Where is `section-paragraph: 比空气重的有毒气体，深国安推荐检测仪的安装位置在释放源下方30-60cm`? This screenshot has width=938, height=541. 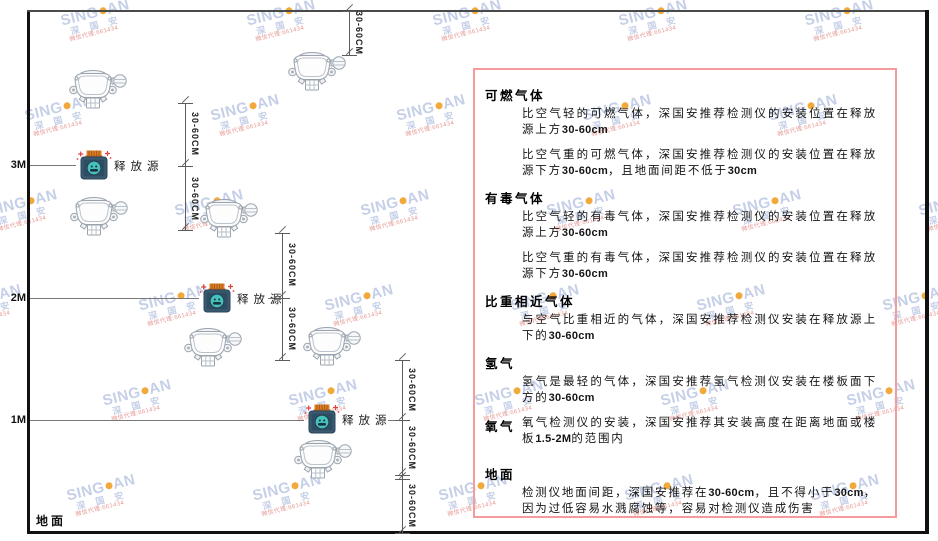 section-paragraph: 比空气重的有毒气体，深国安推荐检测仪的安装位置在释放源下方30-60cm is located at coordinates (699, 266).